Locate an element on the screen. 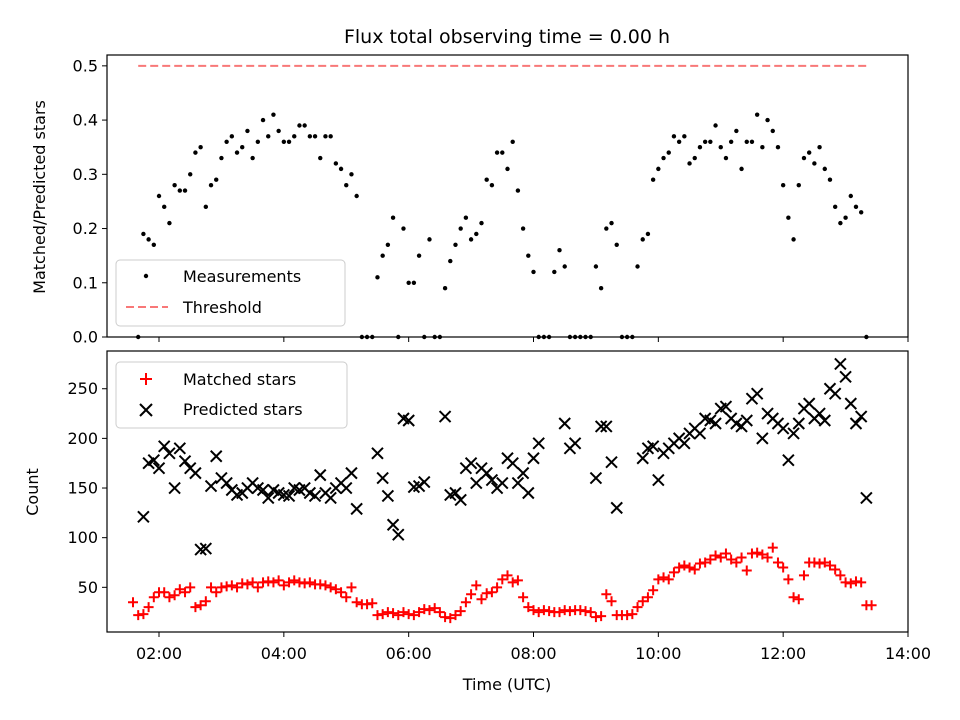  top-legend-box is located at coordinates (230, 293).